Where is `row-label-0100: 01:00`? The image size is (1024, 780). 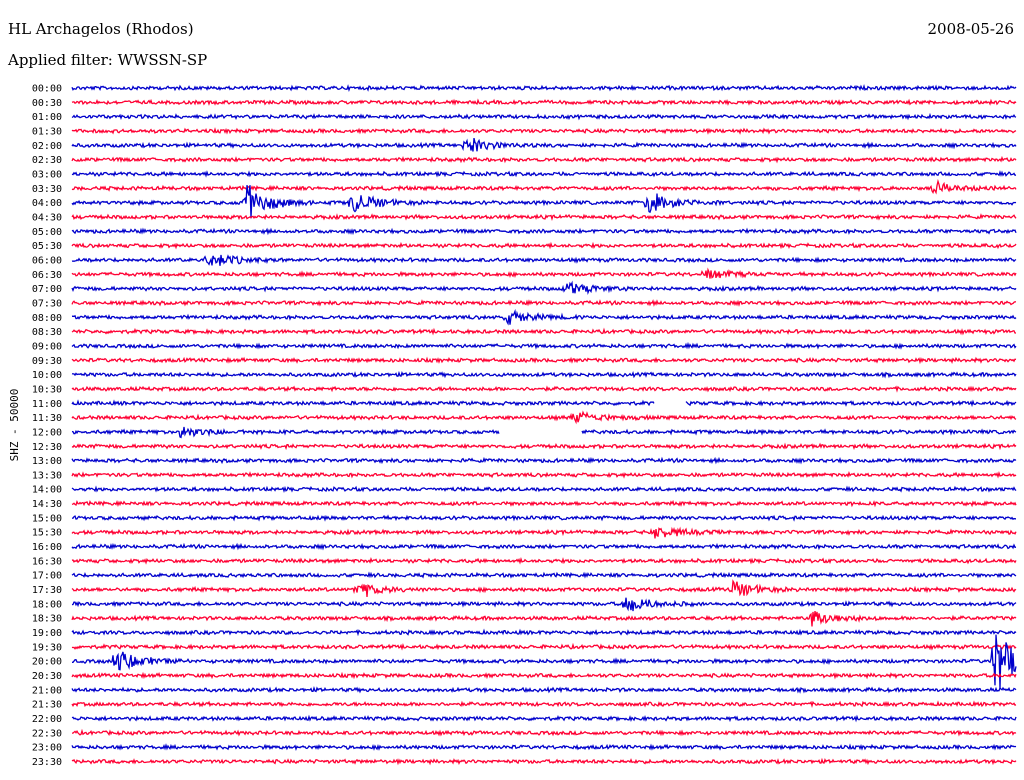
row-label-0100: 01:00 is located at coordinates (47, 117).